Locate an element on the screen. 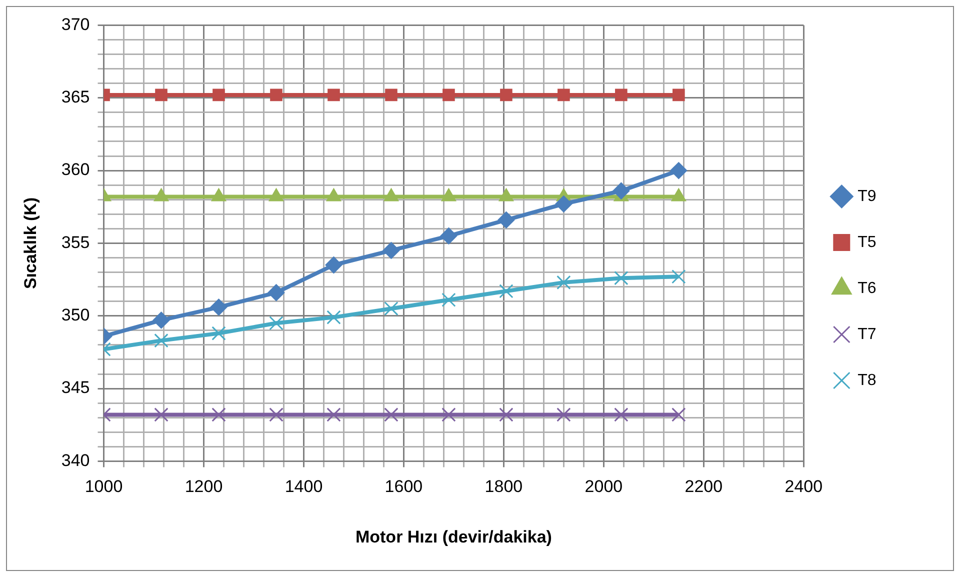 This screenshot has width=962, height=579. x-tick-label: 1400 is located at coordinates (303, 486).